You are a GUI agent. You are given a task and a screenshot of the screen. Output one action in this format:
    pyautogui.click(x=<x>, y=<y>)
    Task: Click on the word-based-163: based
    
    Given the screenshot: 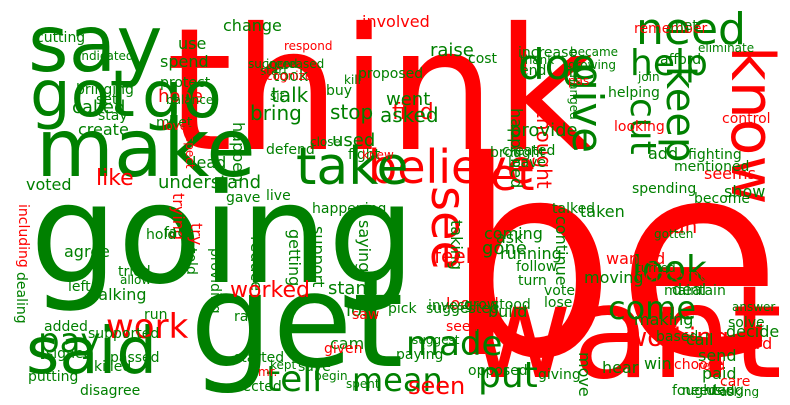 What is the action you would take?
    pyautogui.click(x=677, y=337)
    